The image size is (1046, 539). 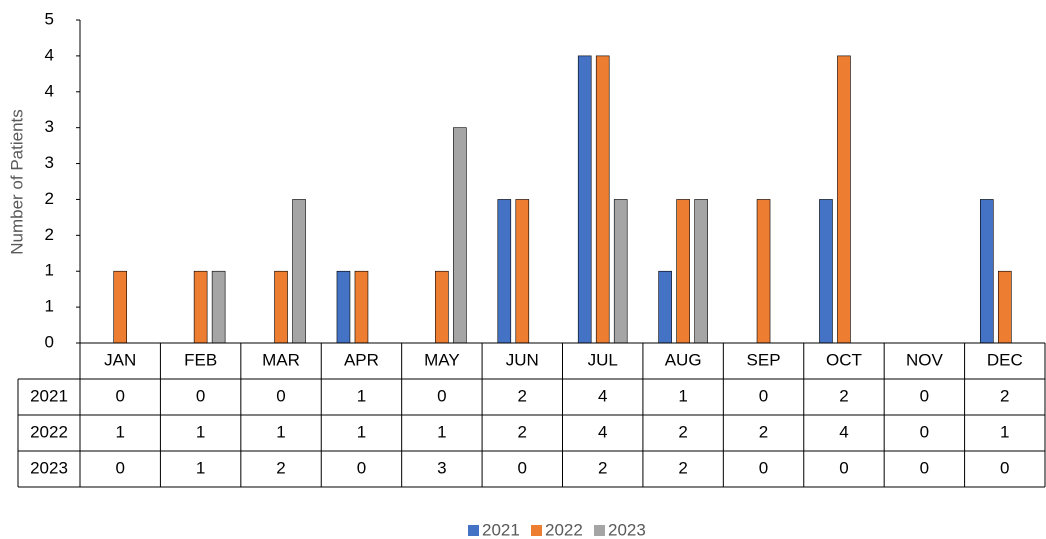 I want to click on y-tick-label: 5, so click(x=49, y=18).